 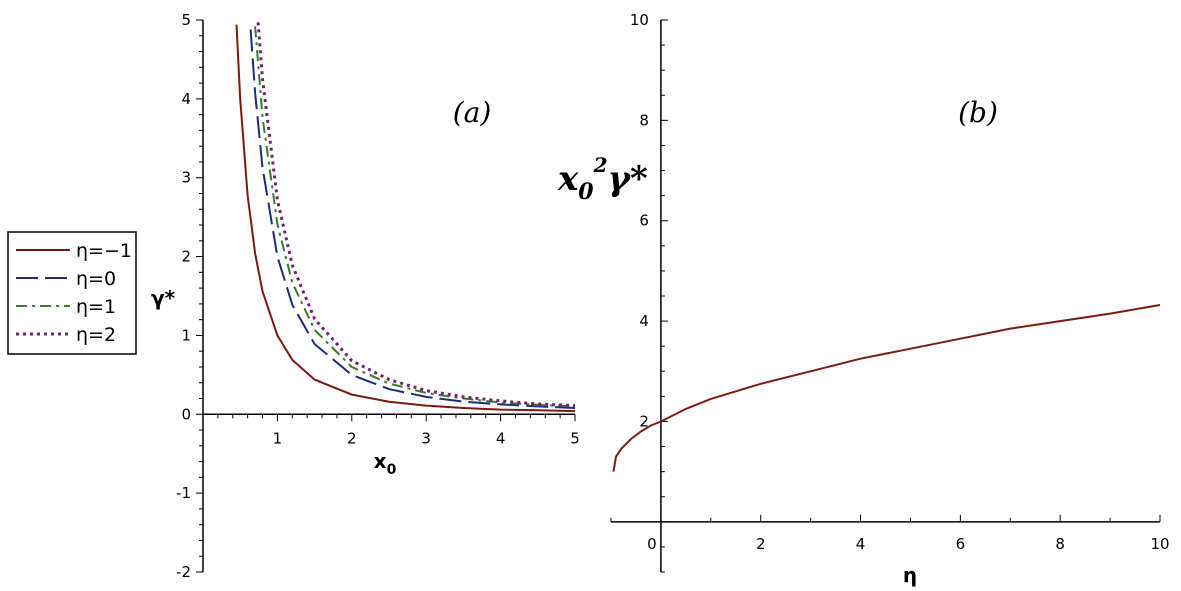 I want to click on chart-b-x-tick-label: 10, so click(x=1159, y=544).